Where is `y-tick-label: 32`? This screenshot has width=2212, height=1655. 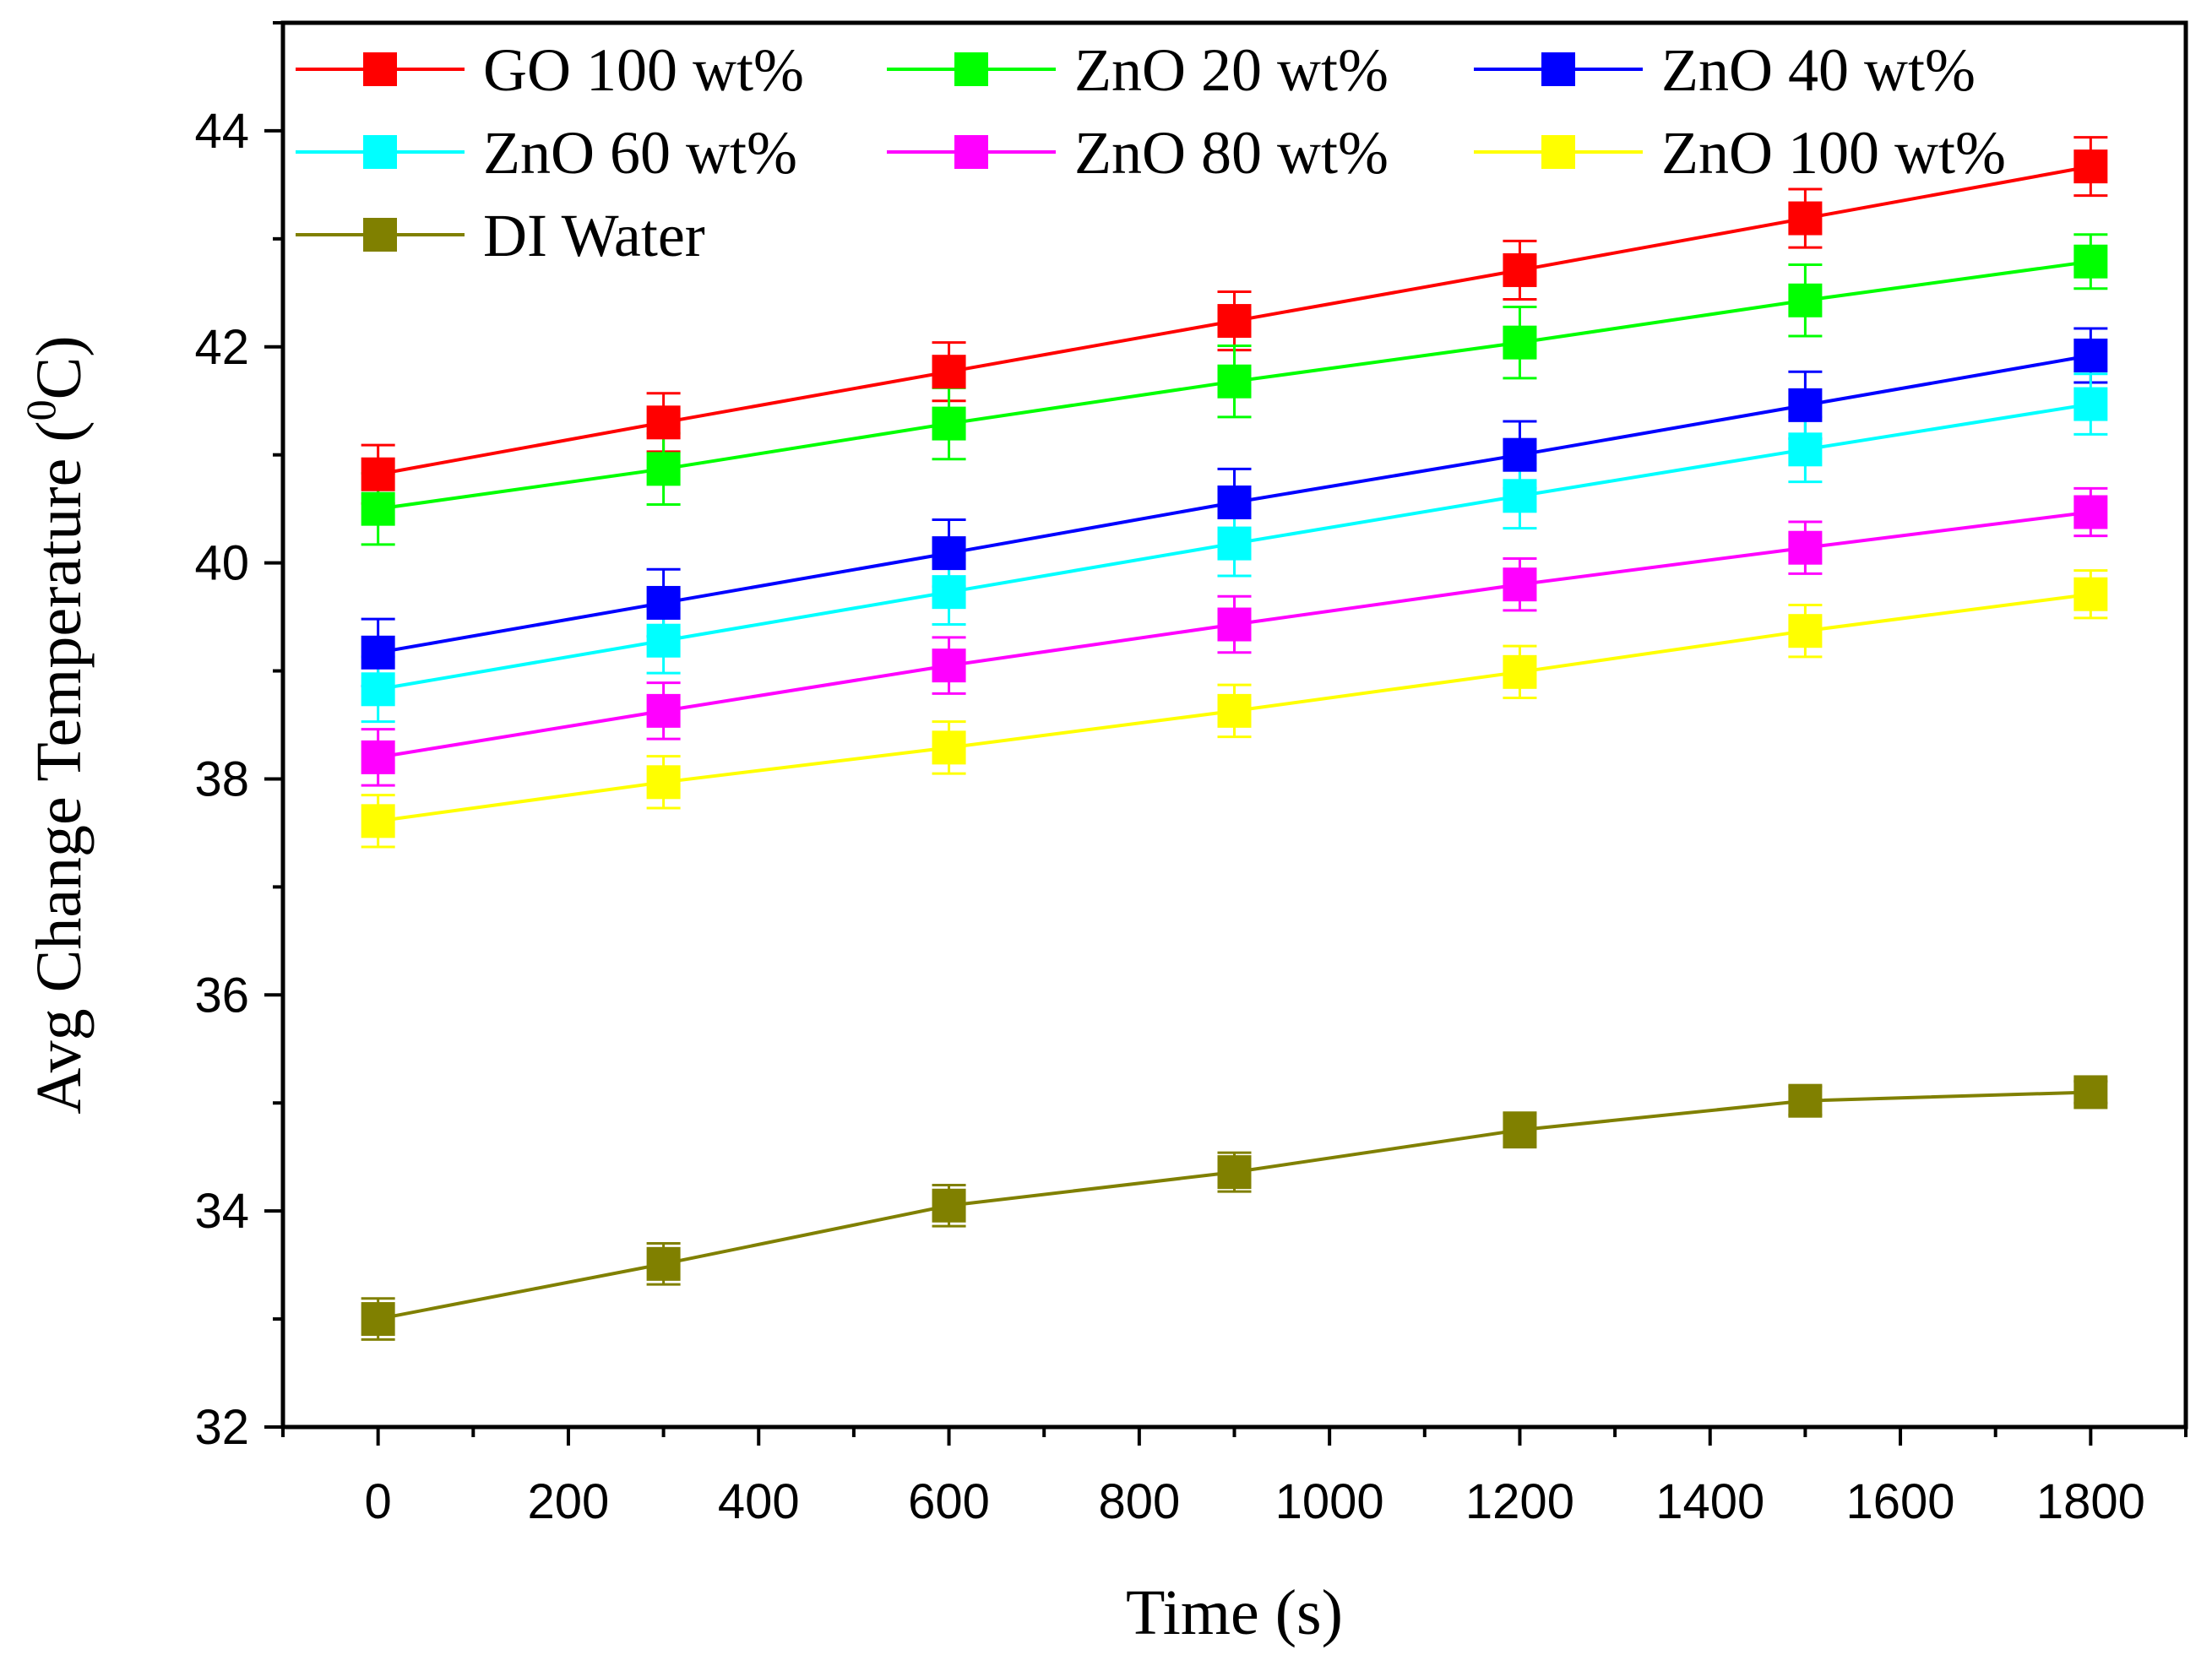 y-tick-label: 32 is located at coordinates (221, 1427).